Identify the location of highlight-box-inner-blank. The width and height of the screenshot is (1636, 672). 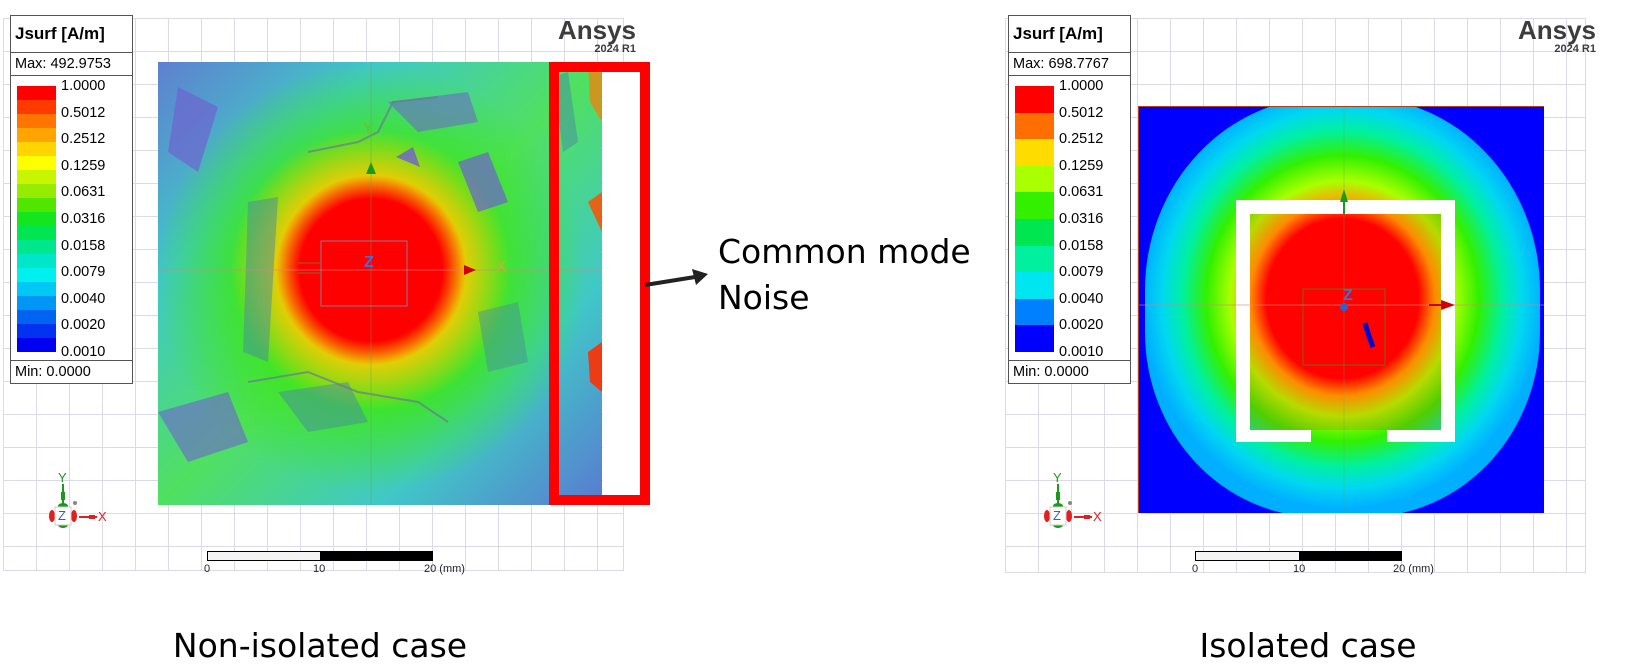
(616, 283).